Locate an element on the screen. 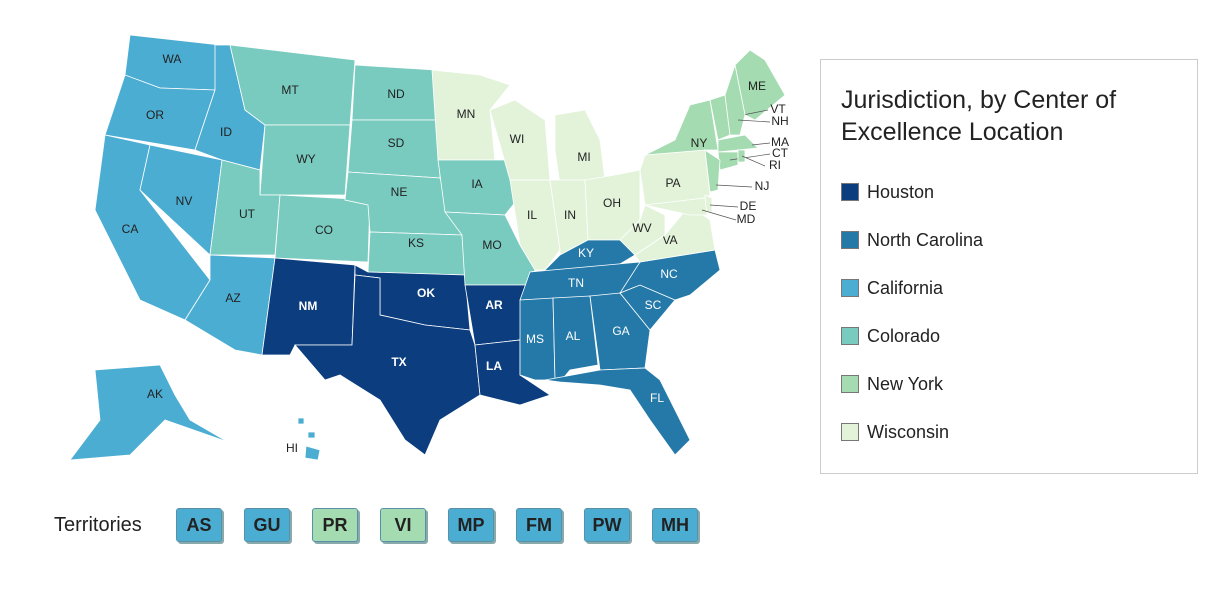  legend-label: California is located at coordinates (905, 287).